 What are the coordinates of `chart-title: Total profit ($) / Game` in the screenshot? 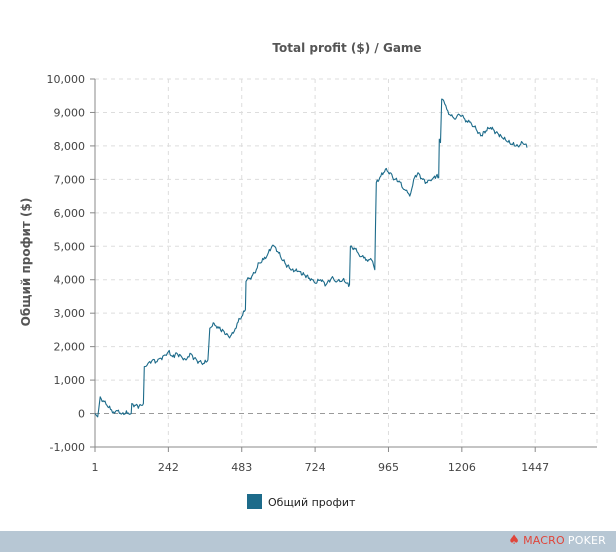 It's located at (346, 48).